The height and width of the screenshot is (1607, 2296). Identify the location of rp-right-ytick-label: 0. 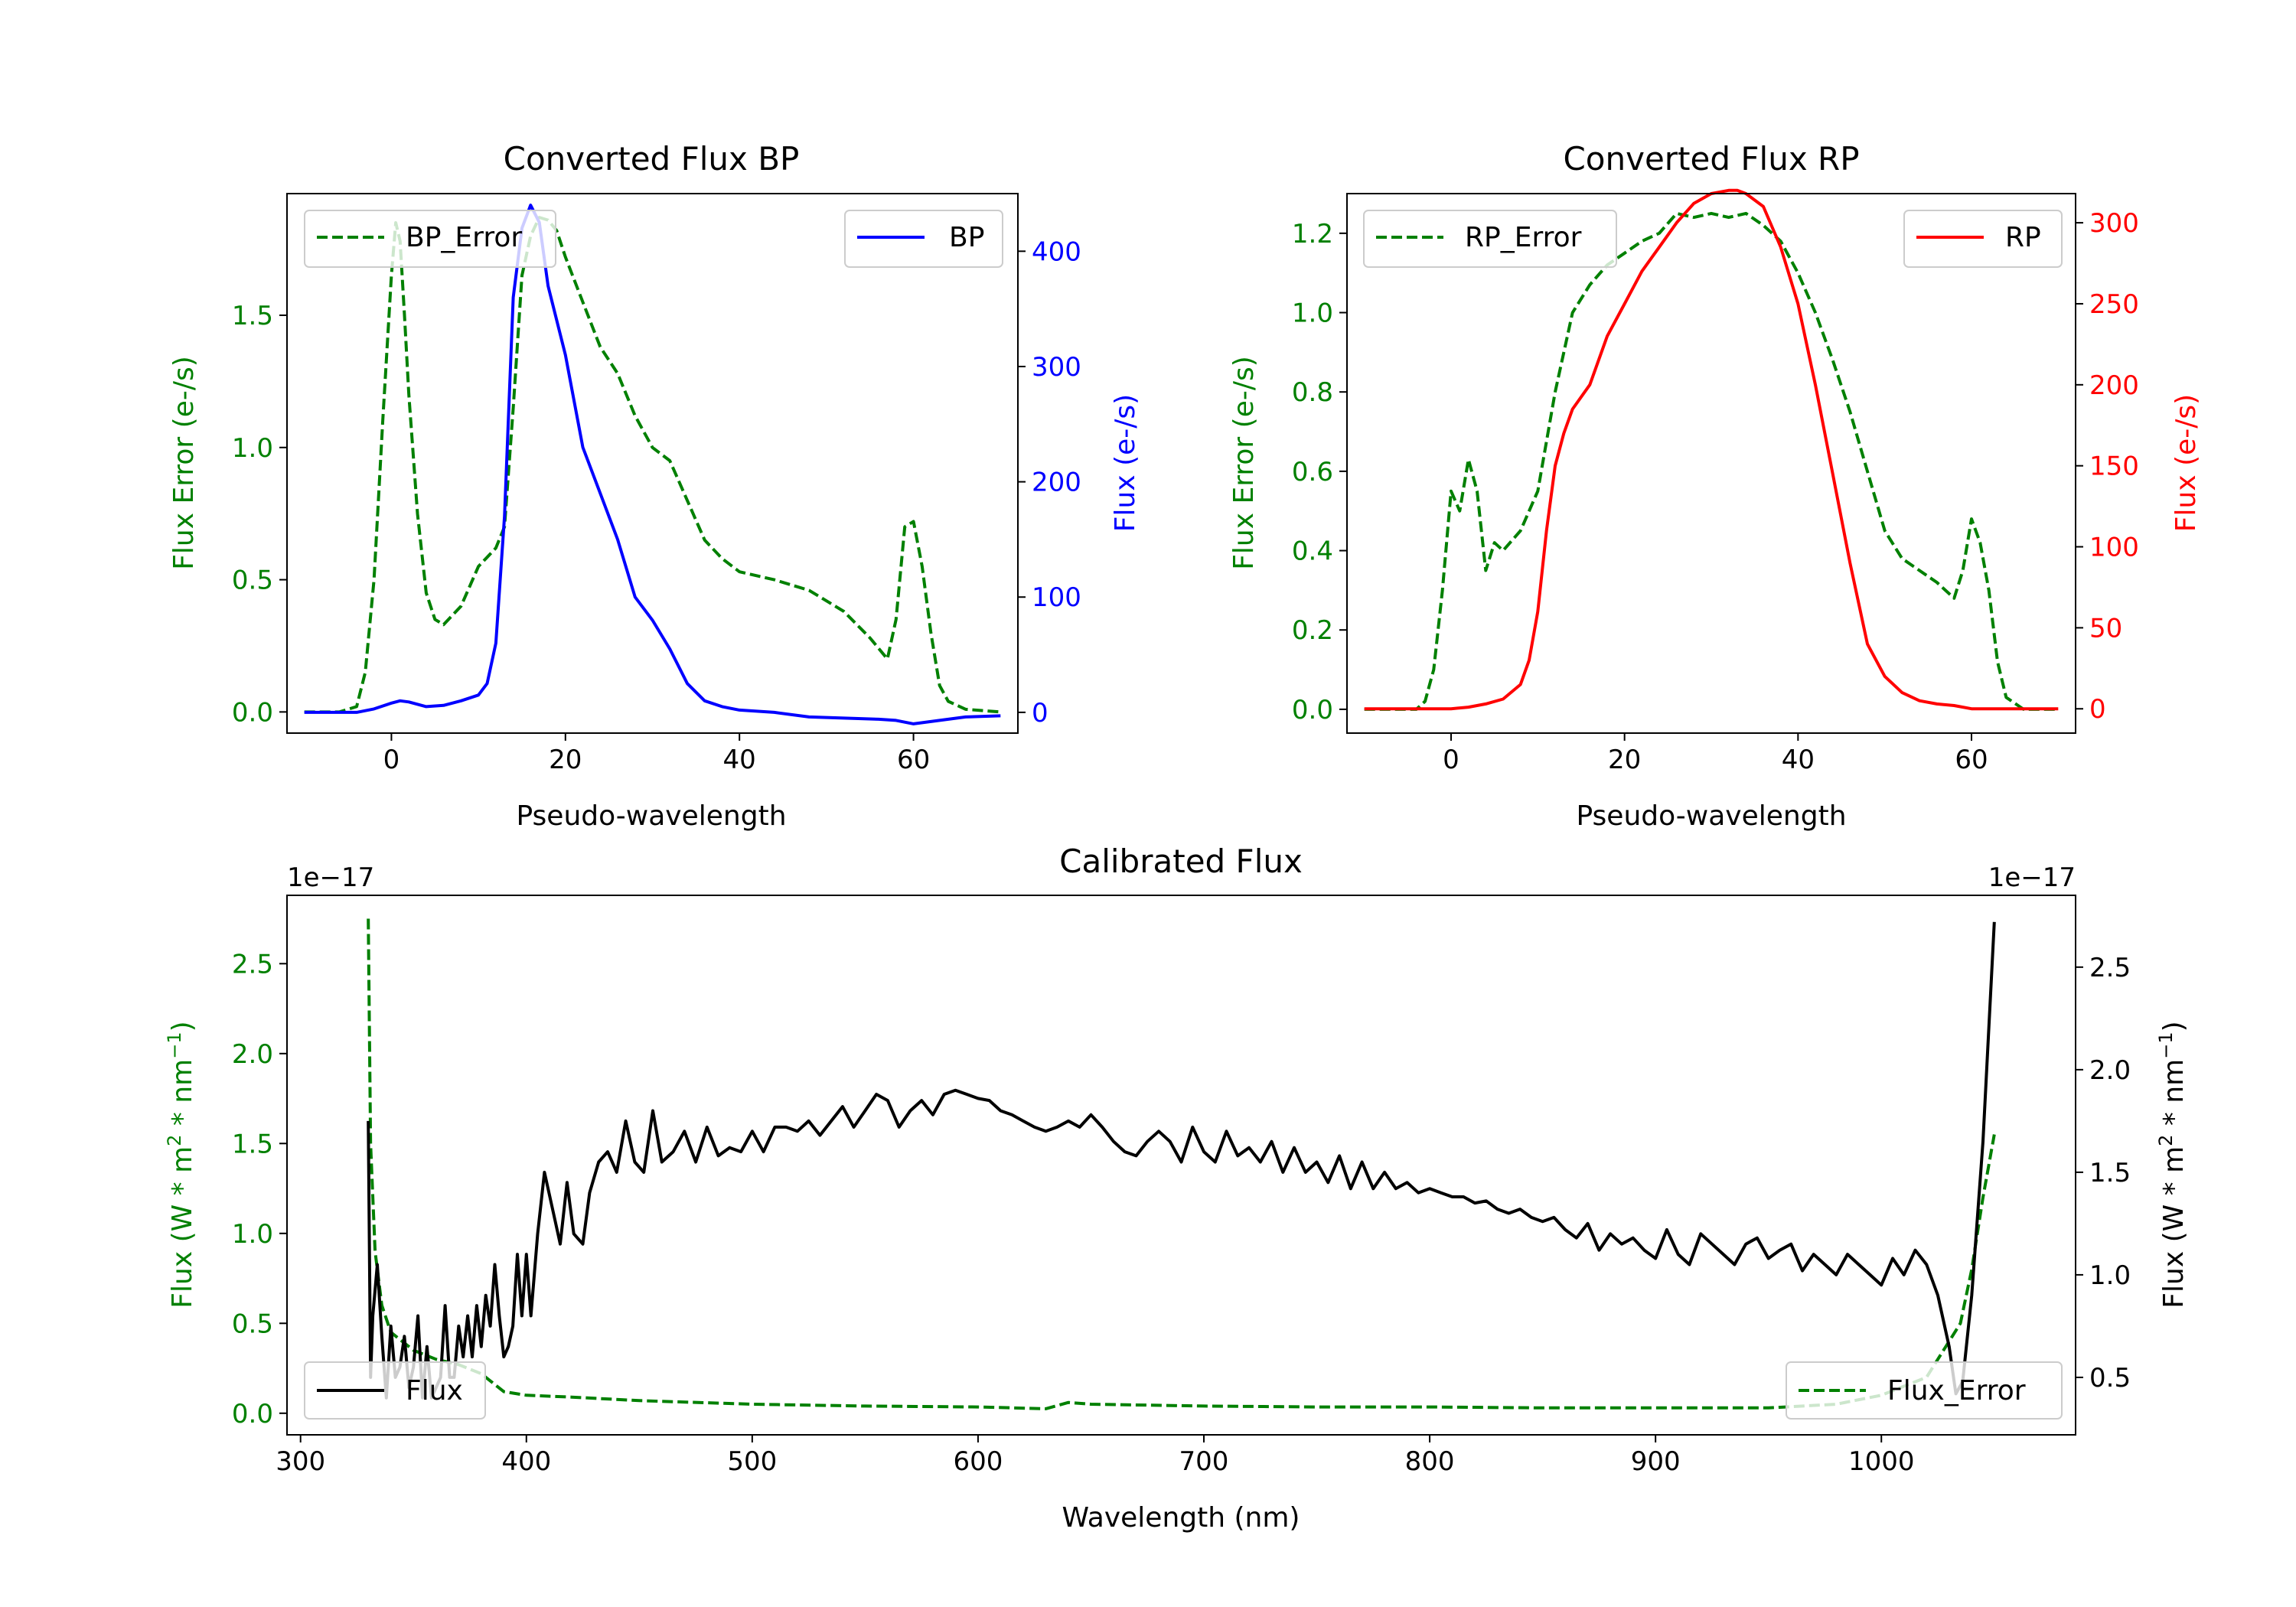
(2097, 709).